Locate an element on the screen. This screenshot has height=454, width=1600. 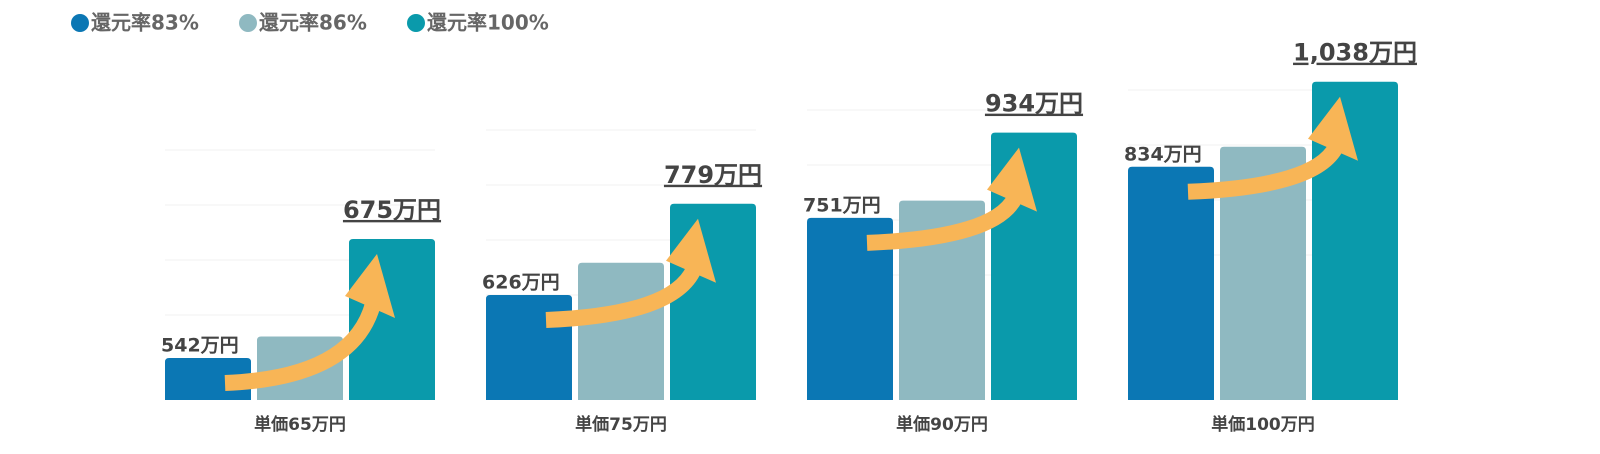
value-label: 779万円 is located at coordinates (713, 175).